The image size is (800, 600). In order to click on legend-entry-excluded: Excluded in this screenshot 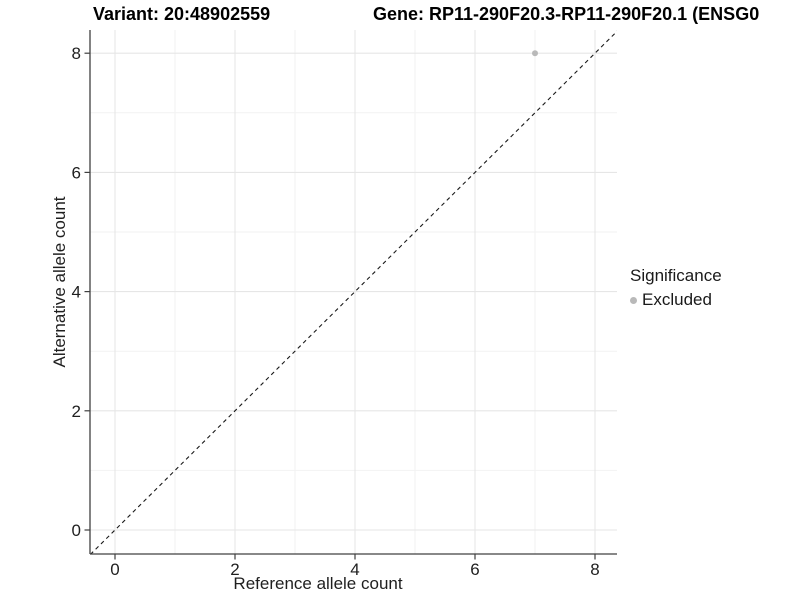, I will do `click(676, 300)`.